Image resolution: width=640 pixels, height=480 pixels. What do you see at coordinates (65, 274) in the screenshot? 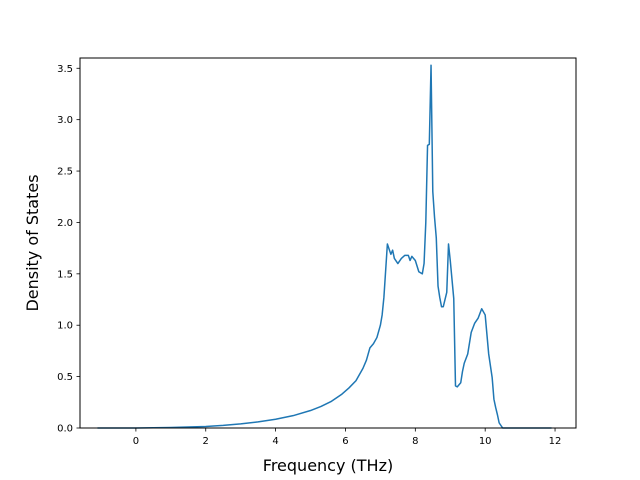
I see `y-tick-label: 1.5` at bounding box center [65, 274].